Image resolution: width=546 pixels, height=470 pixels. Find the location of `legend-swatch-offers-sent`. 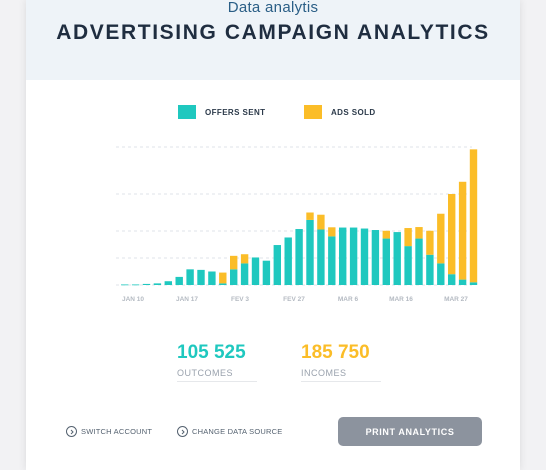

legend-swatch-offers-sent is located at coordinates (187, 112).